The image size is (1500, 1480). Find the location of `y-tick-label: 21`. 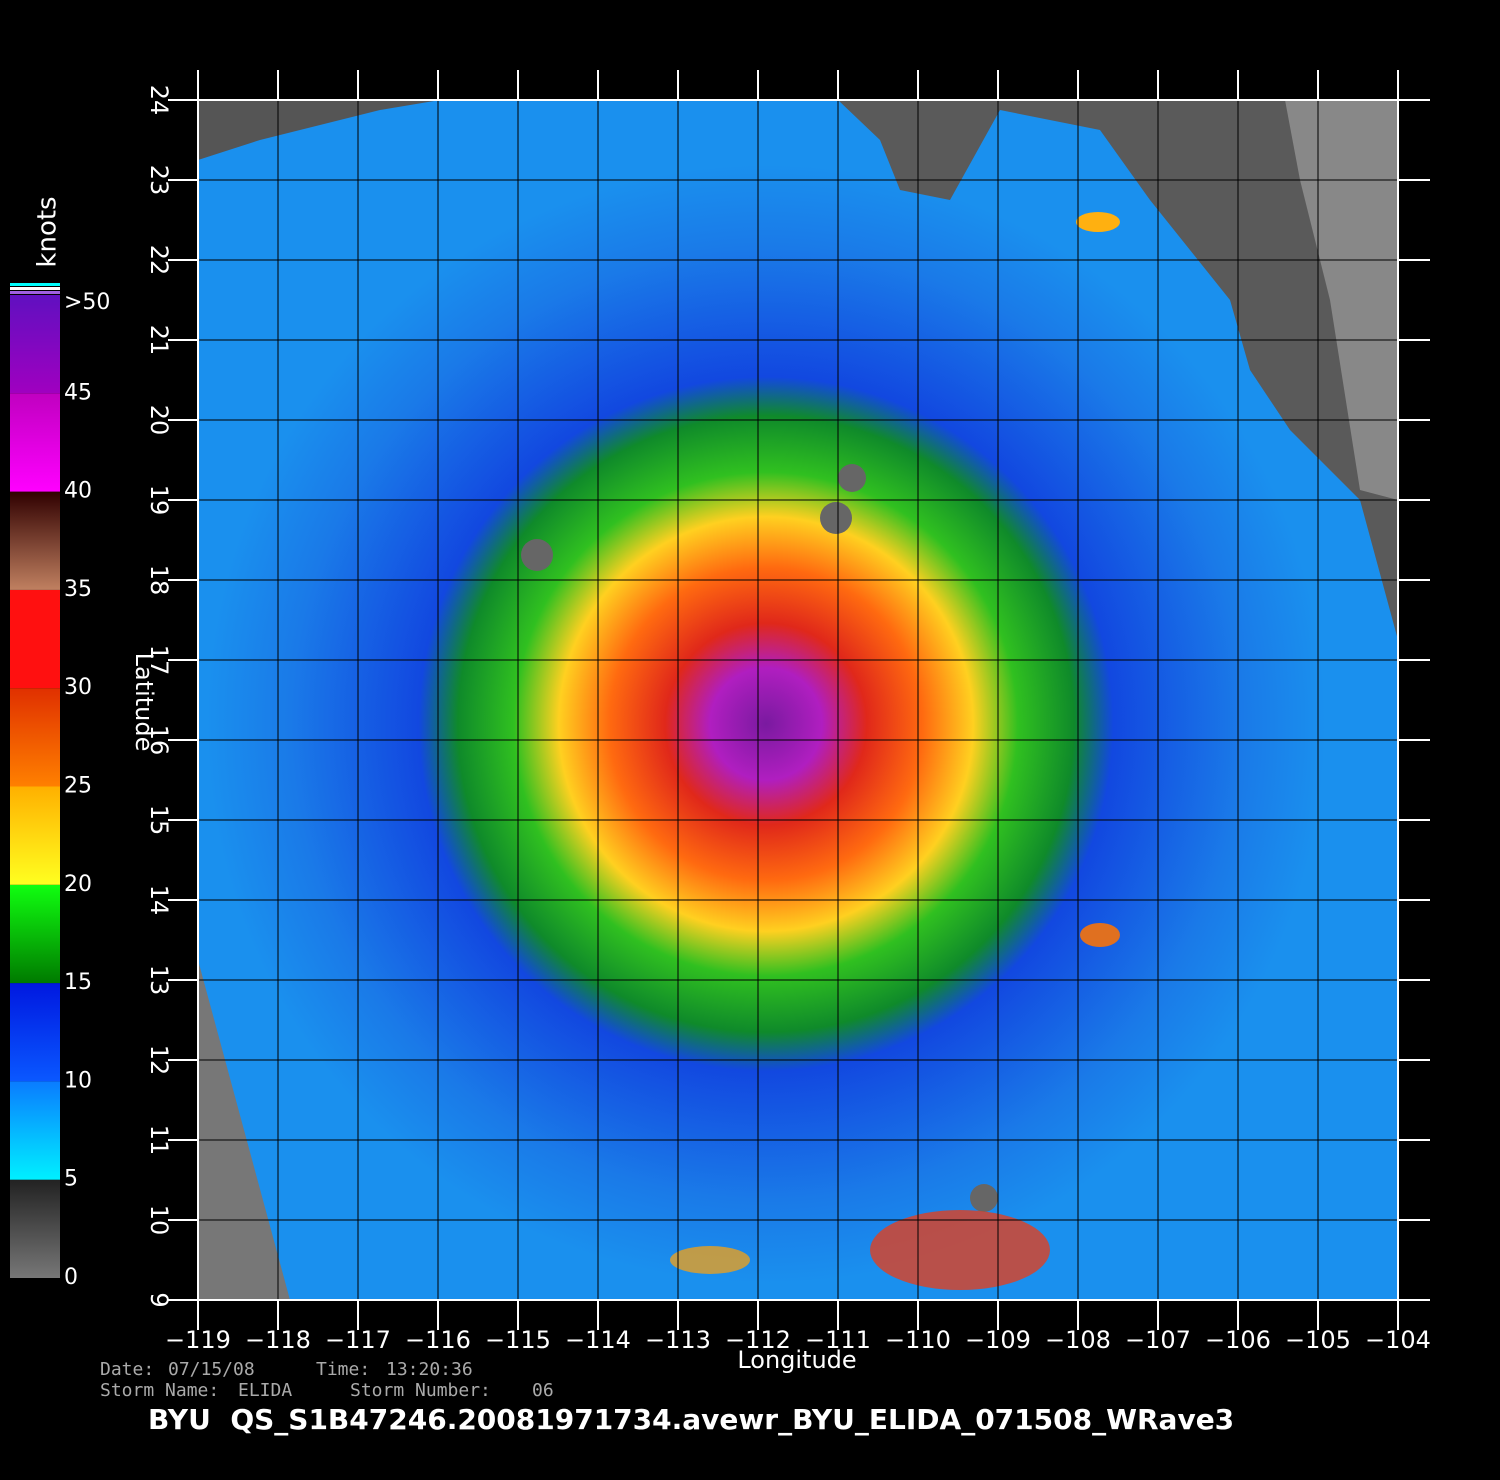

y-tick-label: 21 is located at coordinates (159, 340).